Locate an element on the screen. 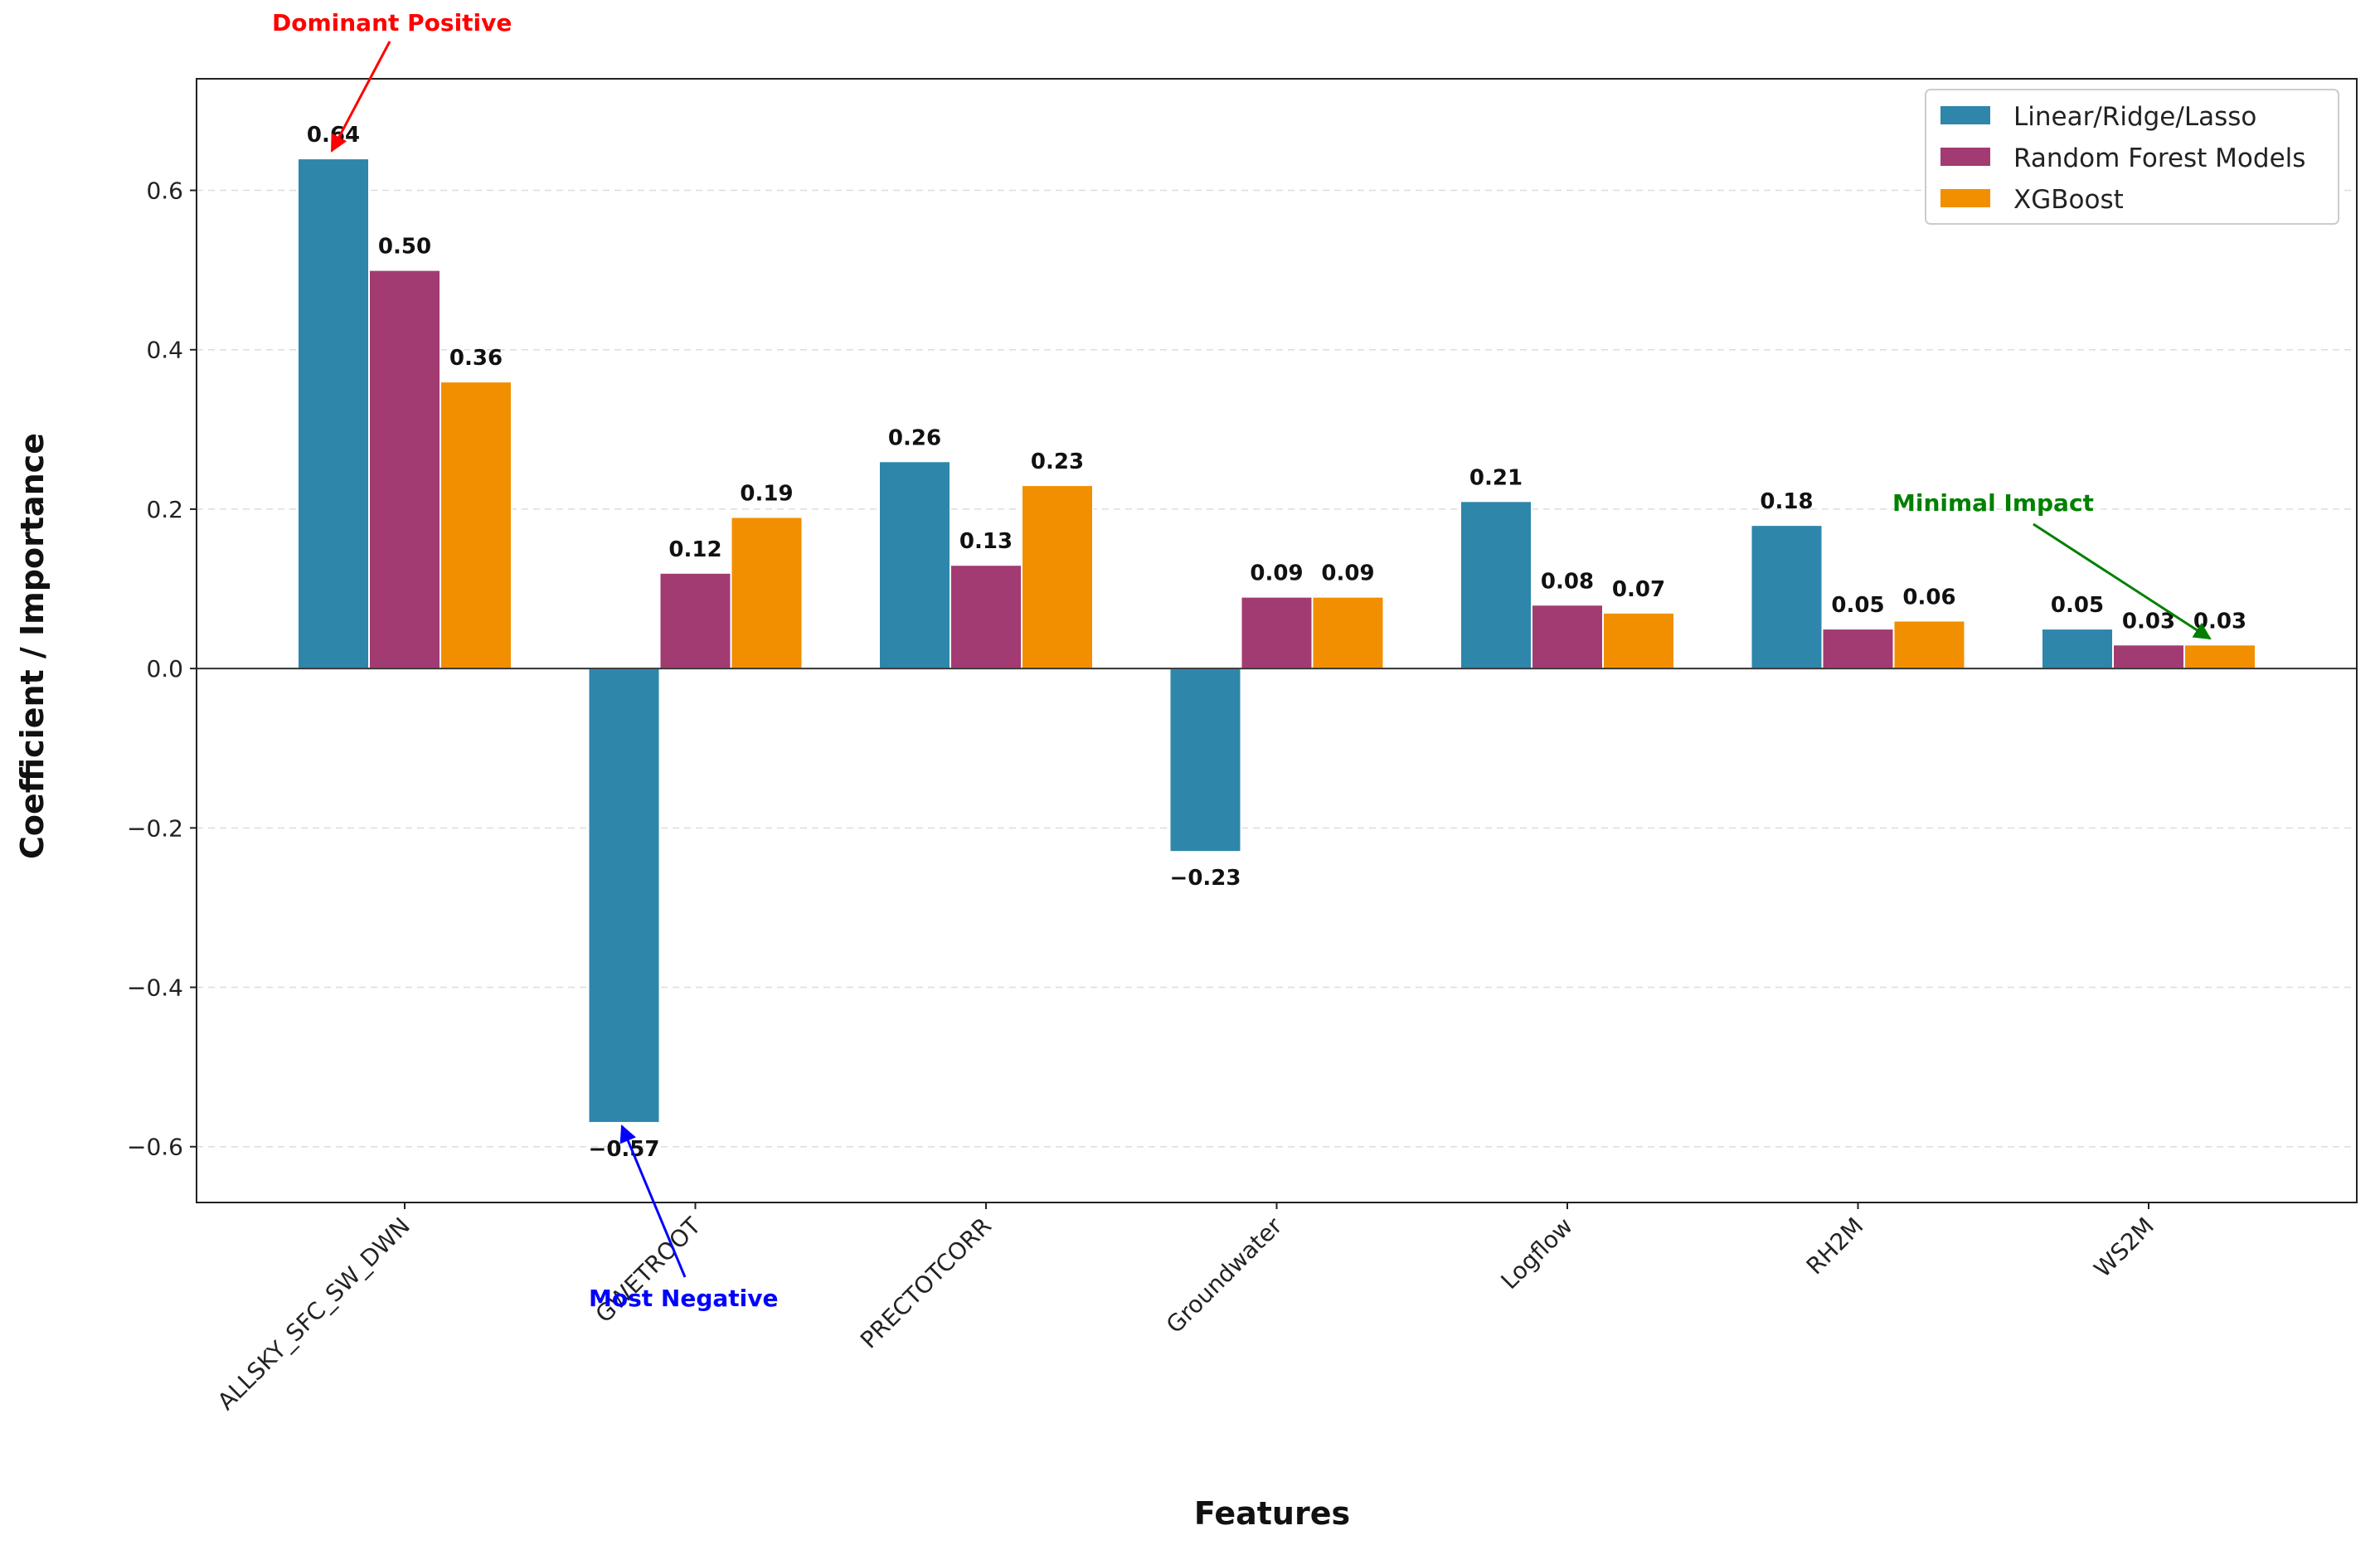 The width and height of the screenshot is (2380, 1545). bar-value-label: −0.23 is located at coordinates (1205, 879).